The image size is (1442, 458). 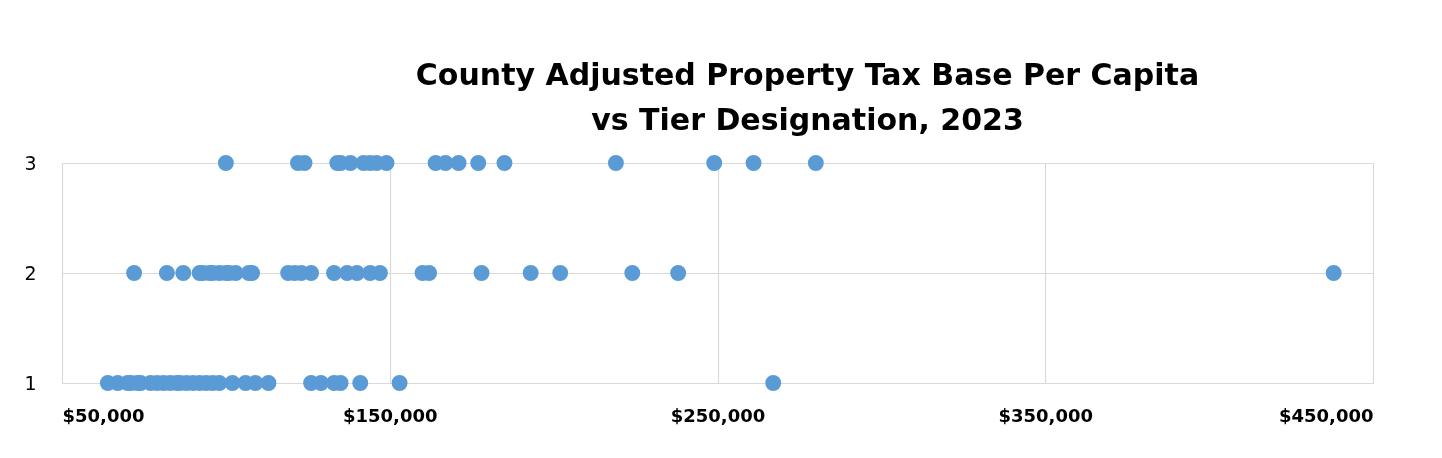 I want to click on x-tick-label: $250,000, so click(x=718, y=415).